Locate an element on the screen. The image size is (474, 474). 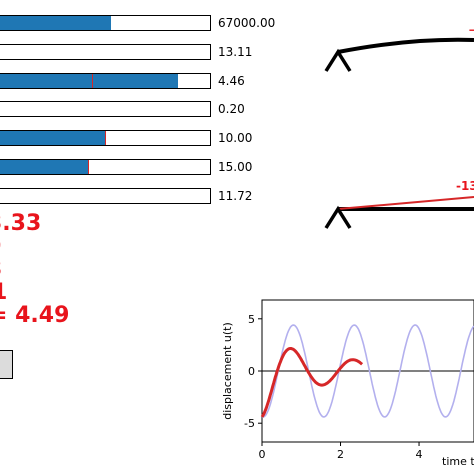
slider-4: 0.20 is located at coordinates (140, 110).